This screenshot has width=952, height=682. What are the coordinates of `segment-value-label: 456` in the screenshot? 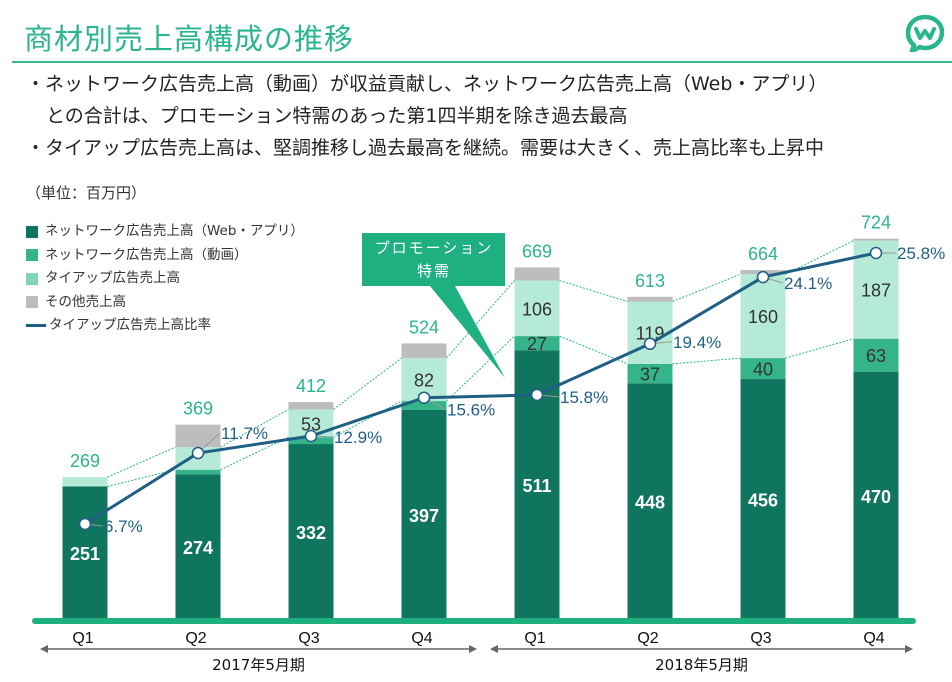 It's located at (763, 501).